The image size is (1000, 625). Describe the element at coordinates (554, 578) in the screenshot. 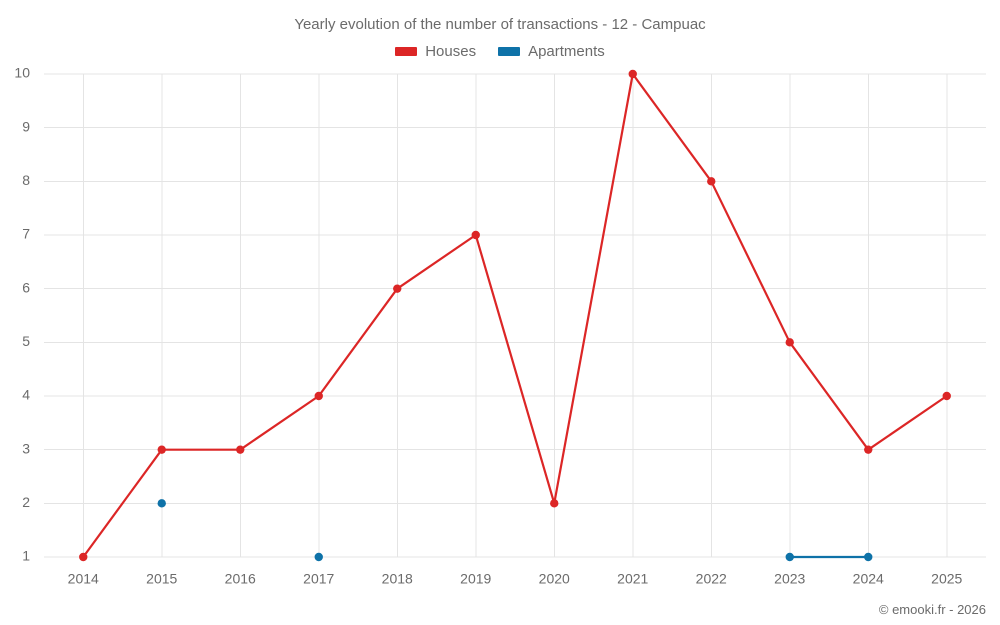

I see `x-tick-label: 2020` at that location.